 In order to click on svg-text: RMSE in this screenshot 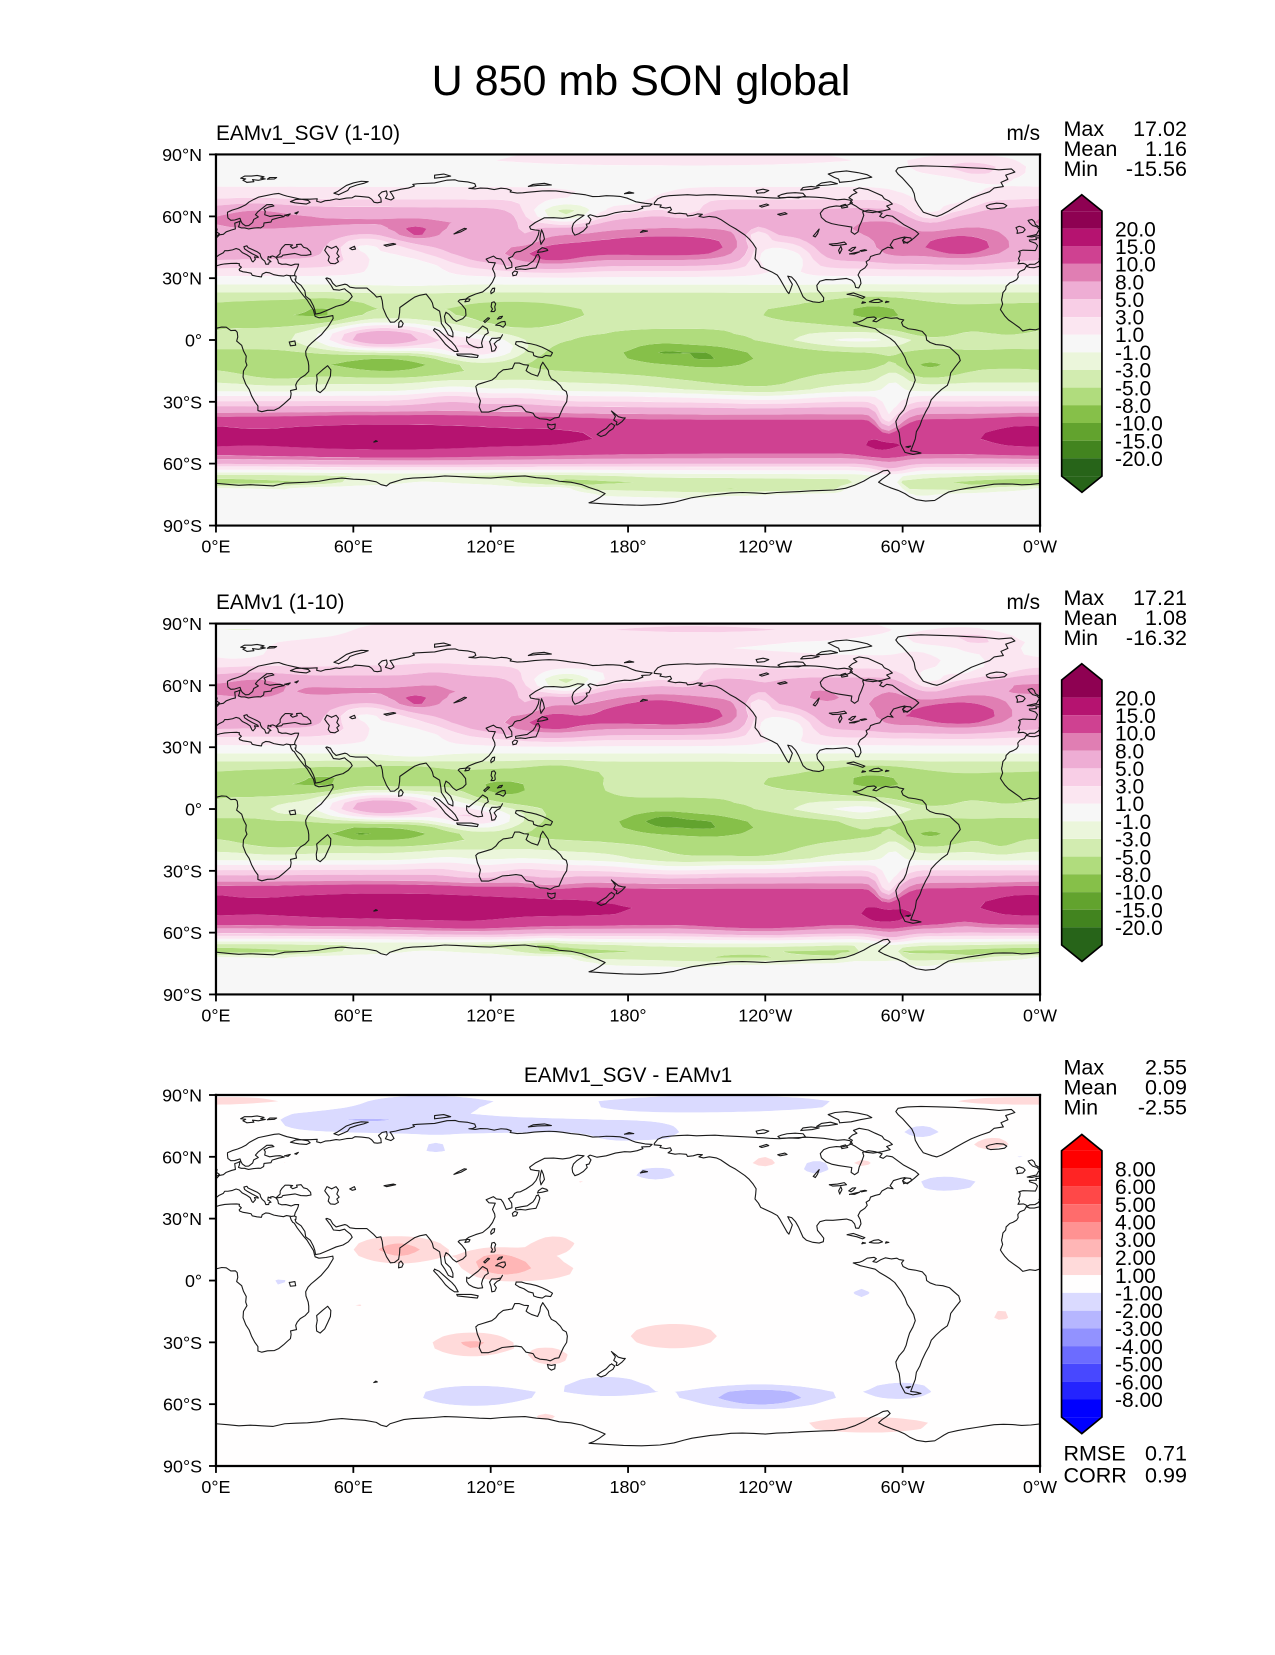, I will do `click(1094, 1454)`.